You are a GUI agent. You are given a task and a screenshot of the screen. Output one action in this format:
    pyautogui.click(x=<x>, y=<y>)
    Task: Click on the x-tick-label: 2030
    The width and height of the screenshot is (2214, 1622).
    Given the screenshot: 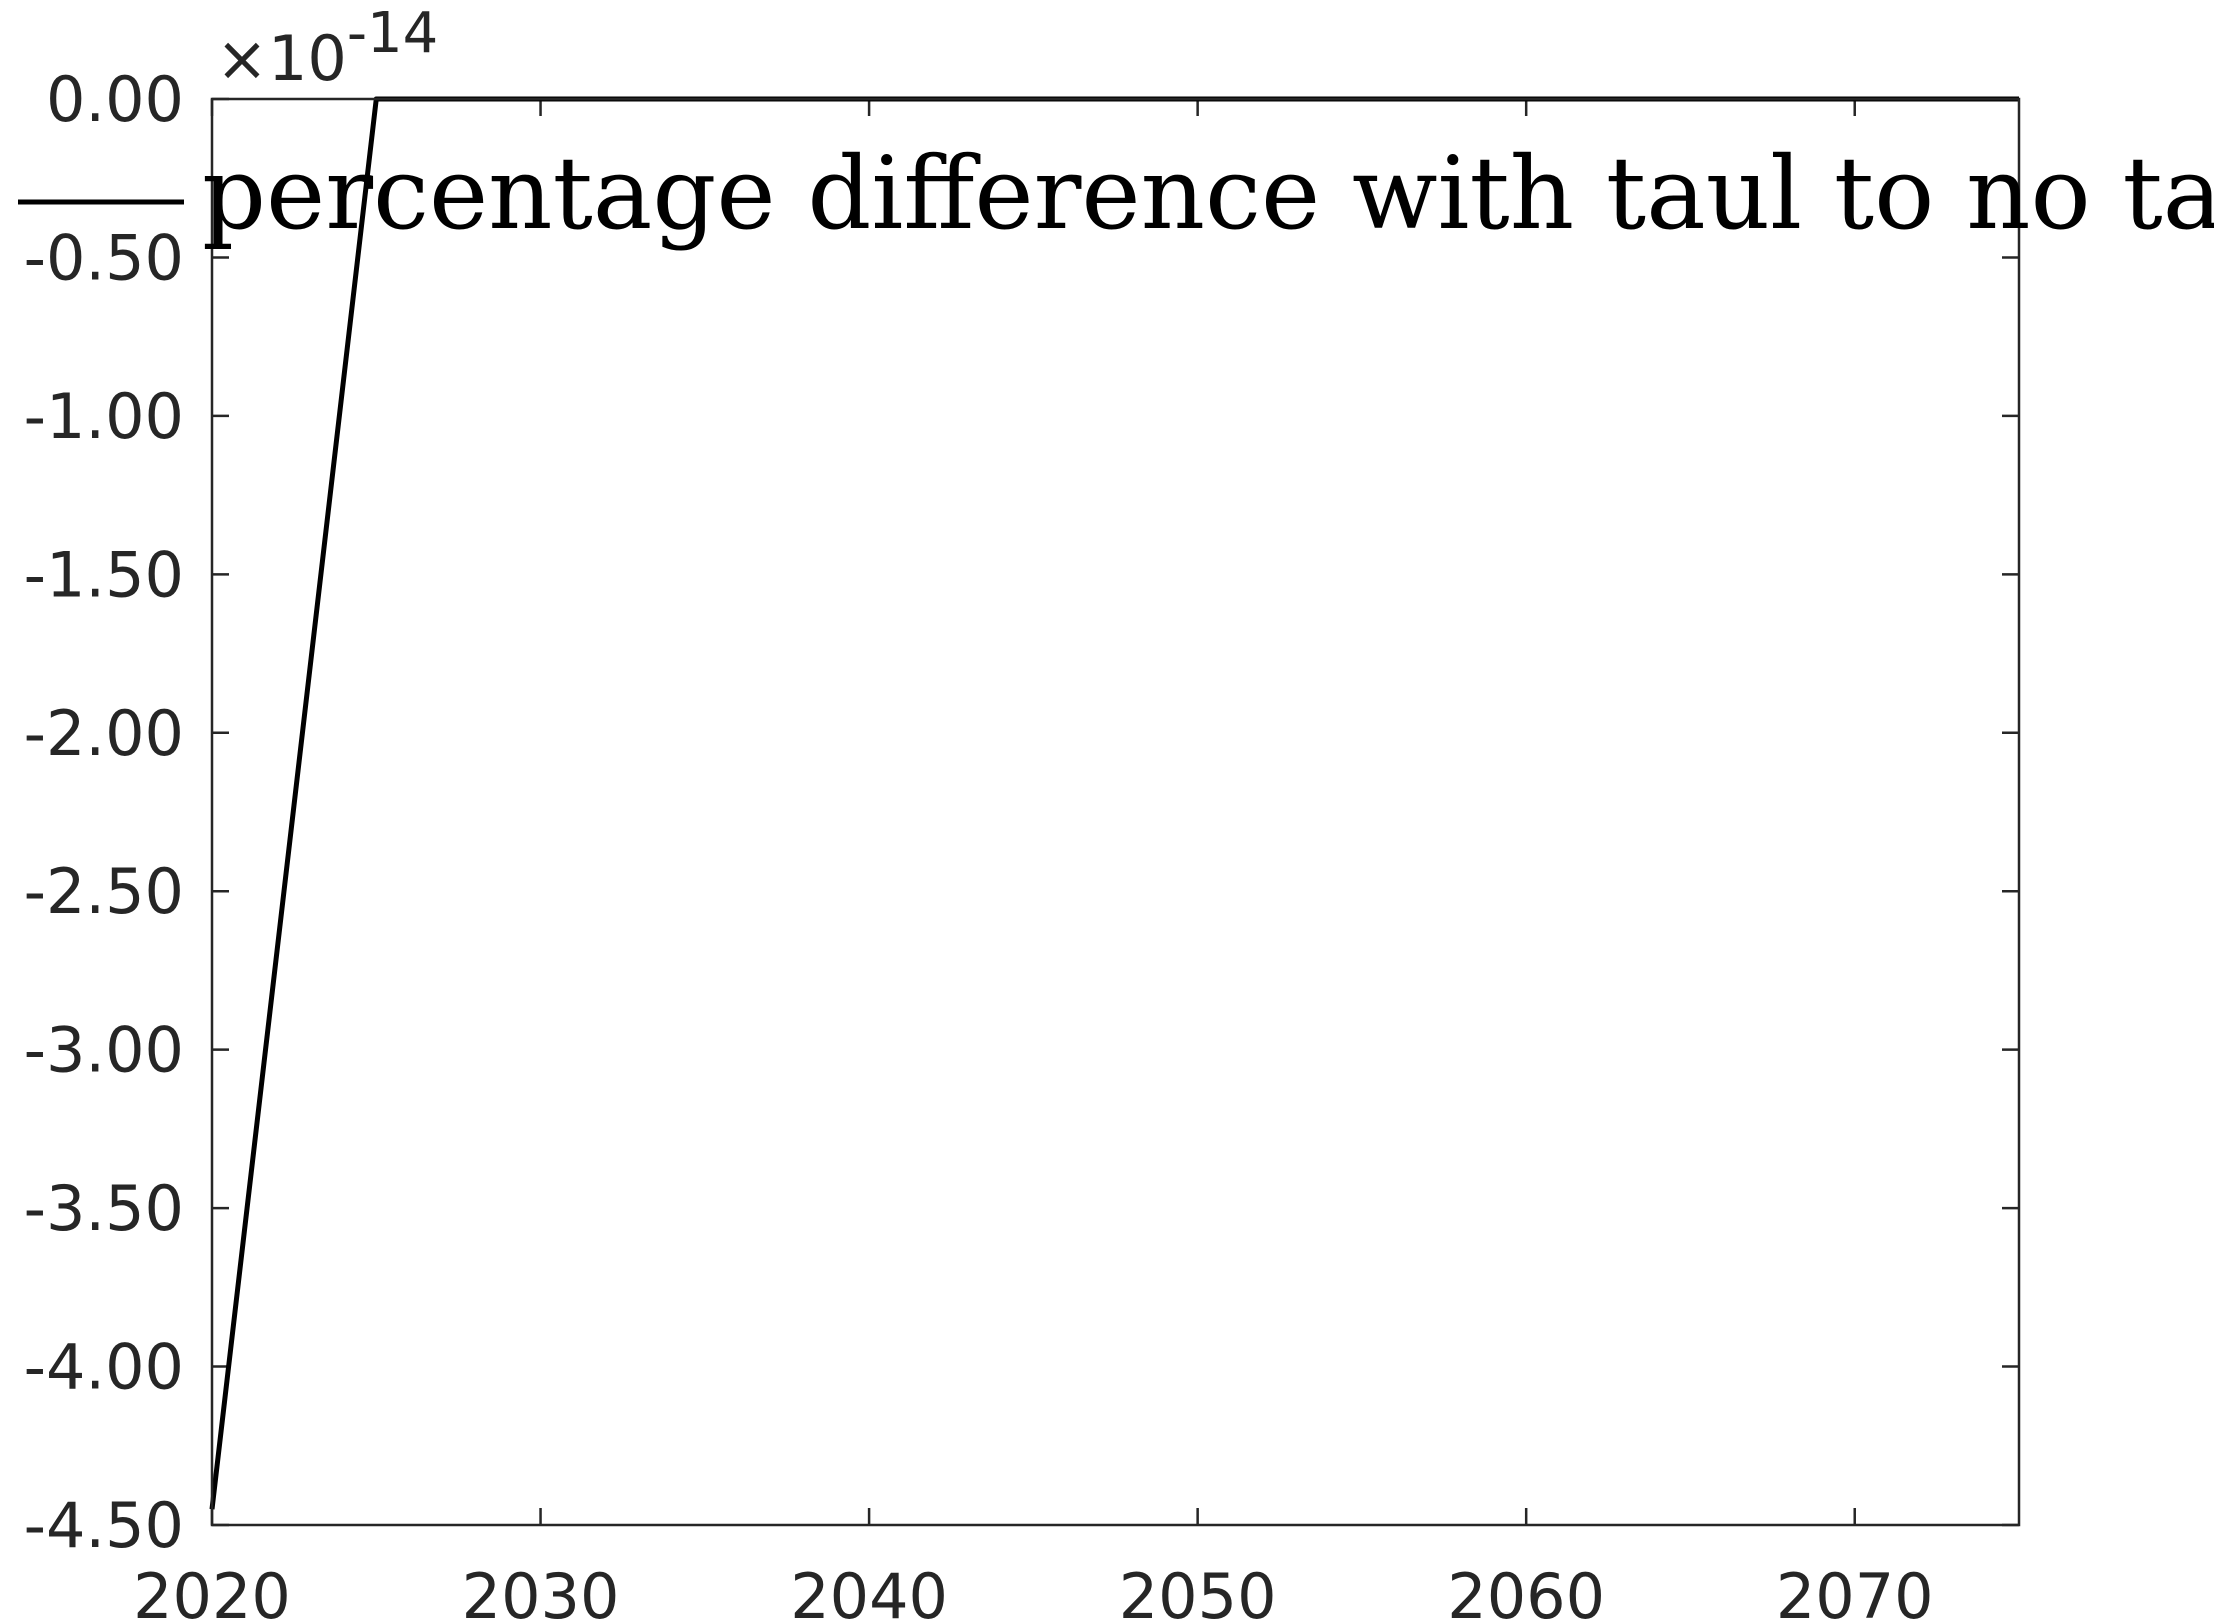 What is the action you would take?
    pyautogui.click(x=541, y=1591)
    